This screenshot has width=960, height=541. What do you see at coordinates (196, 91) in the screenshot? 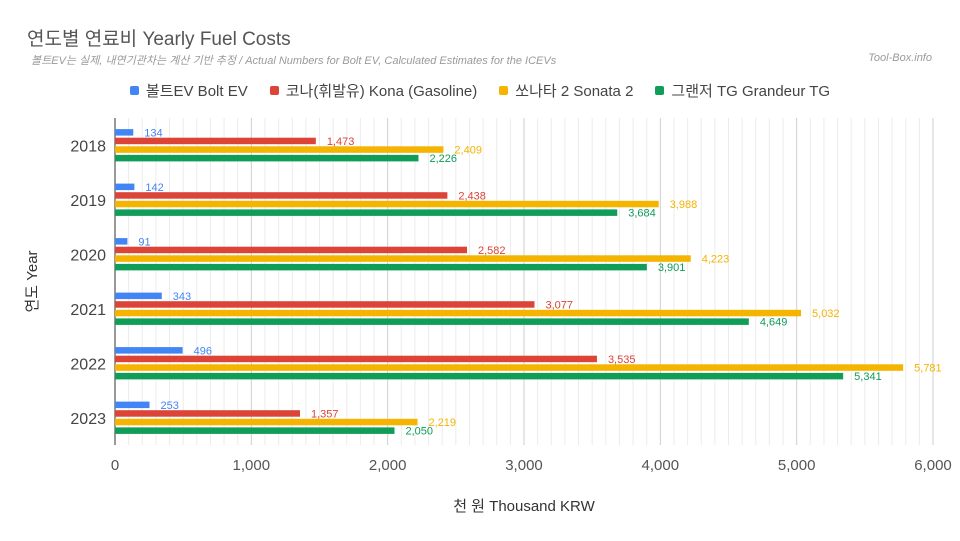
I see `legend-label-bolt-ev: 볼트EV Bolt EV` at bounding box center [196, 91].